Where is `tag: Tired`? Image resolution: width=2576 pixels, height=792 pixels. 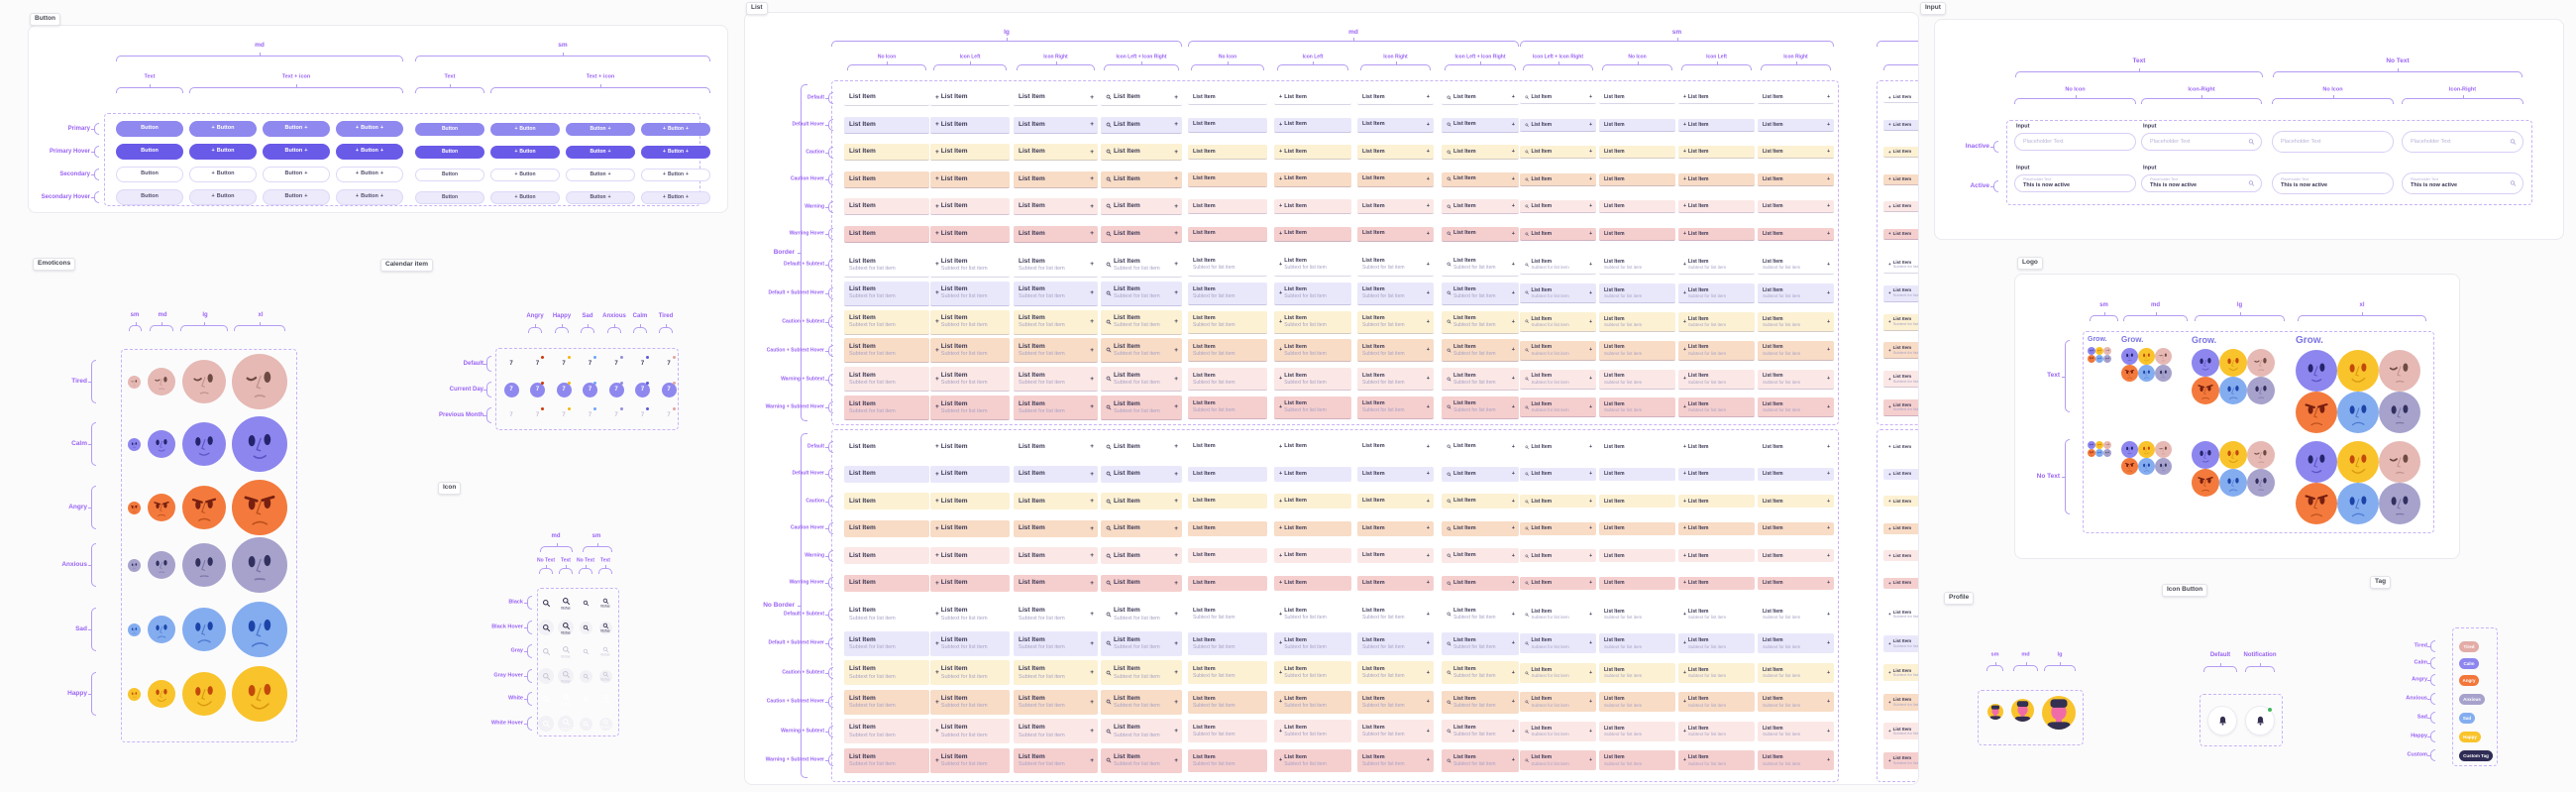 tag: Tired is located at coordinates (2469, 646).